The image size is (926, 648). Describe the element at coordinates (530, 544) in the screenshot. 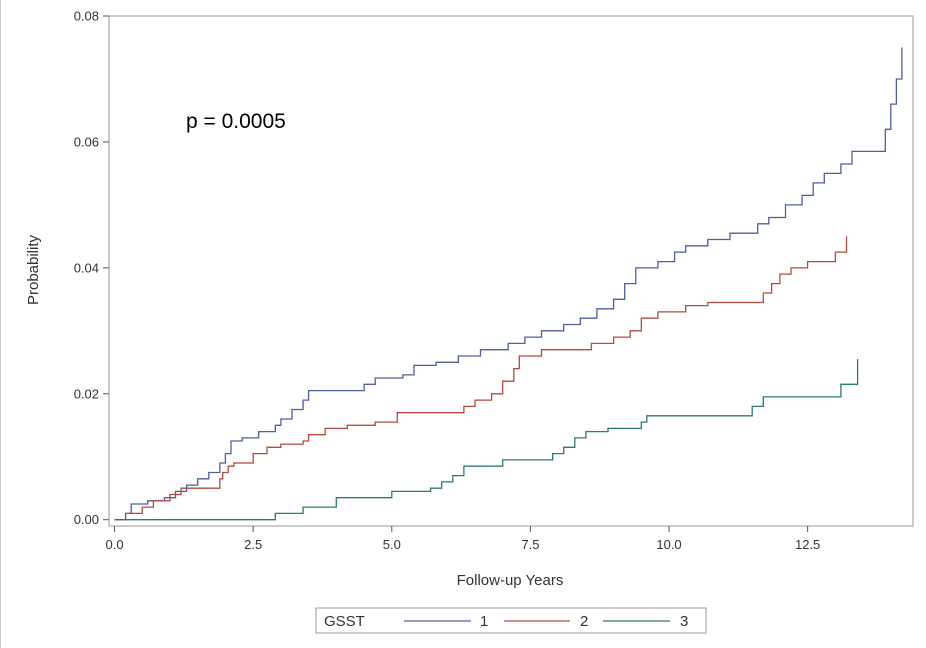

I see `x-tick-label: 7.5` at that location.